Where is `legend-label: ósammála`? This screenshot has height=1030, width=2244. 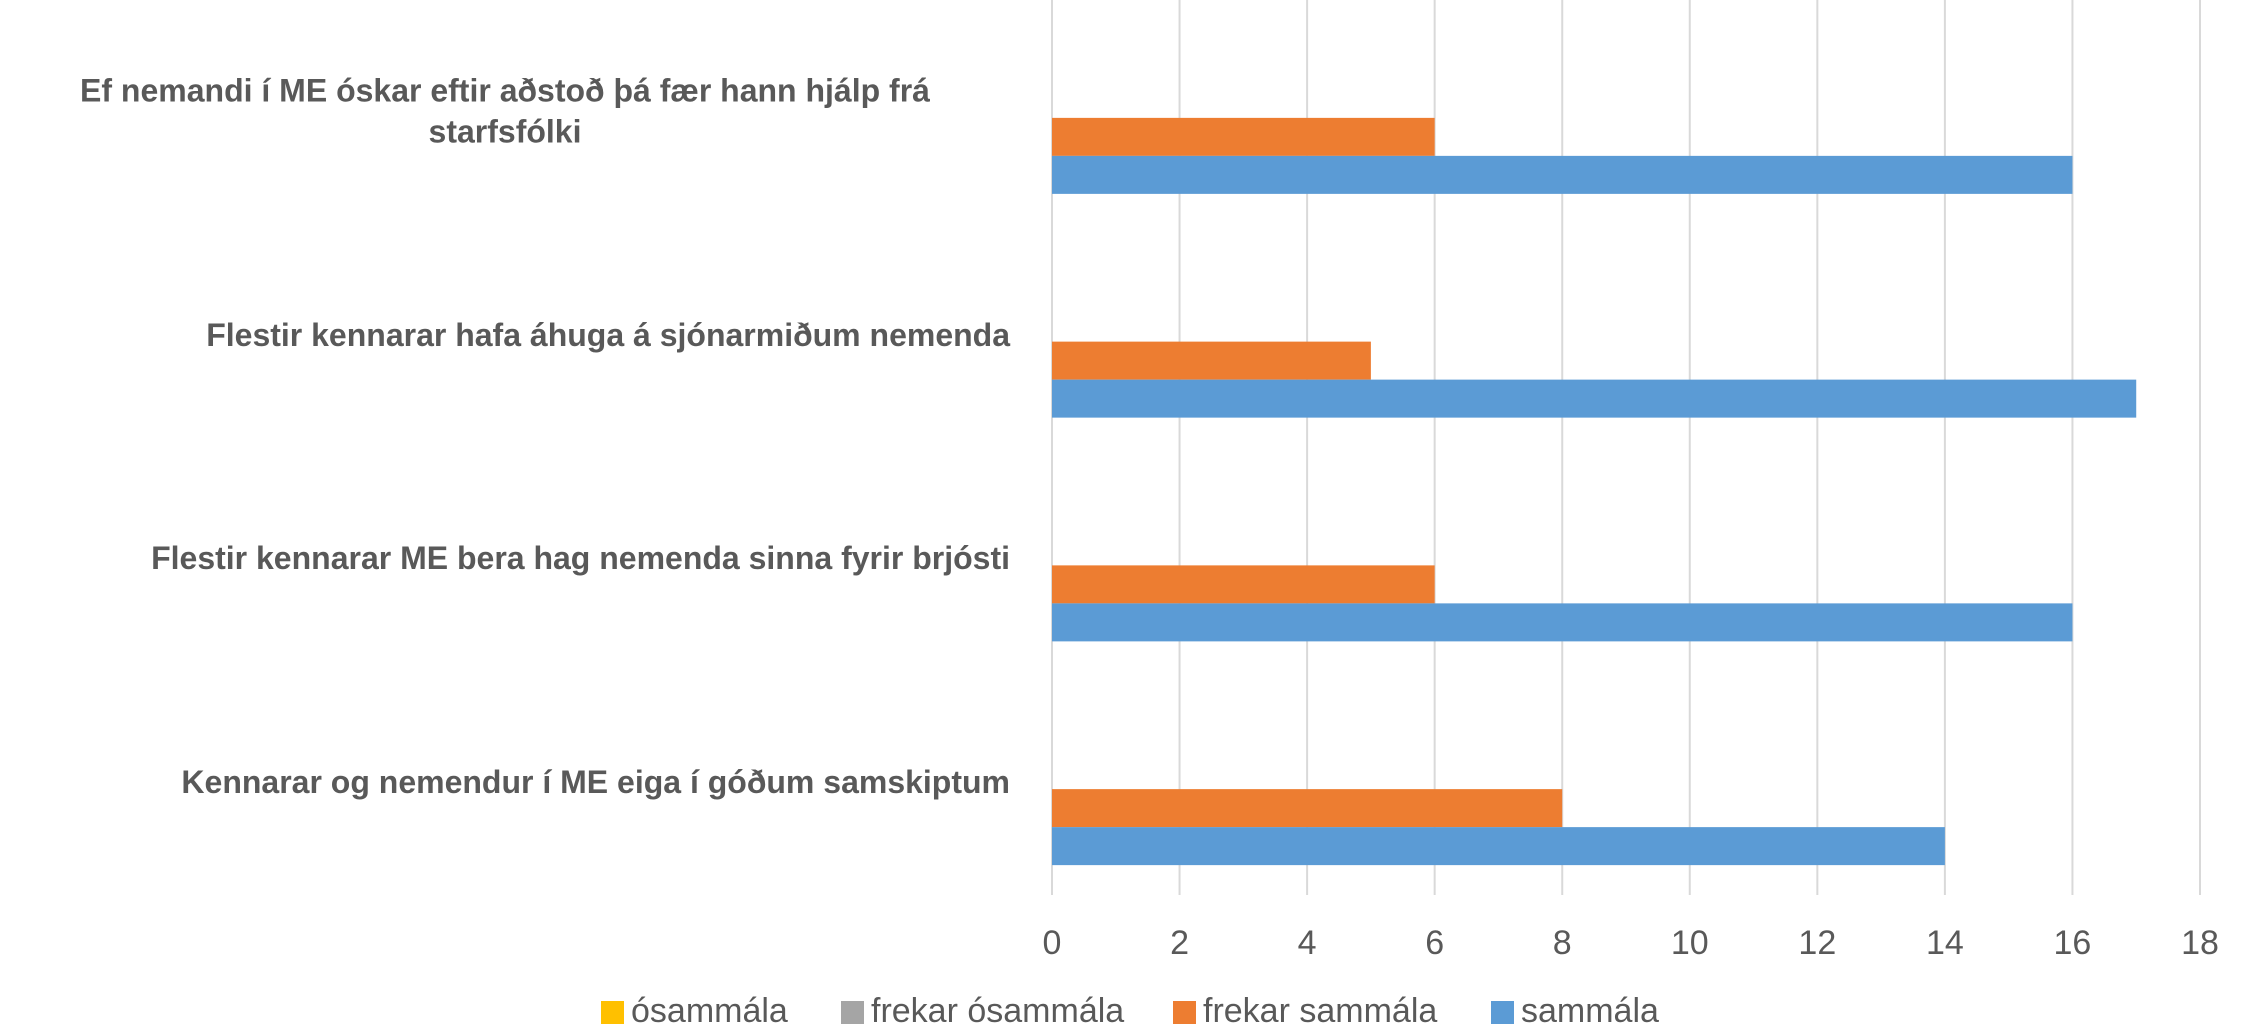 legend-label: ósammála is located at coordinates (709, 1011).